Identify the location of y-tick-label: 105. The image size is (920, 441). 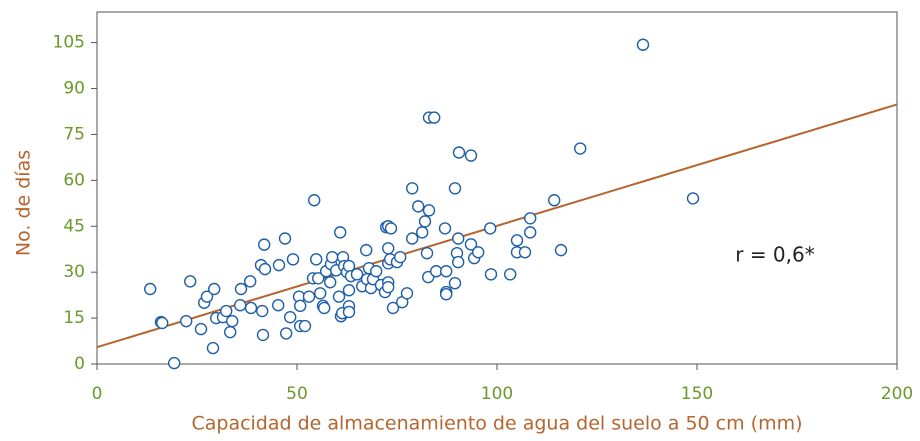
(69, 43).